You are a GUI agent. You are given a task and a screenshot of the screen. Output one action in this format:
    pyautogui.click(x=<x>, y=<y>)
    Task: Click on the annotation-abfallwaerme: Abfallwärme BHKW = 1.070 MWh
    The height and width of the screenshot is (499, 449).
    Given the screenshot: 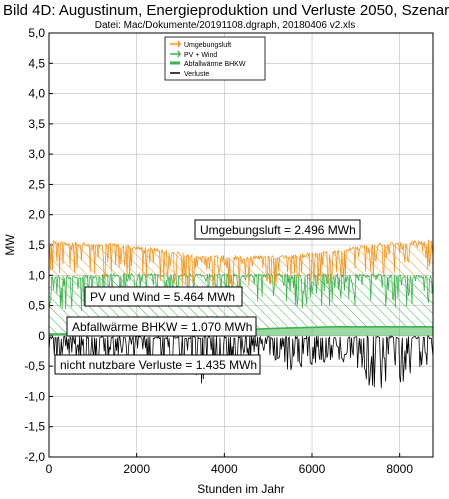 What is the action you would take?
    pyautogui.click(x=161, y=326)
    